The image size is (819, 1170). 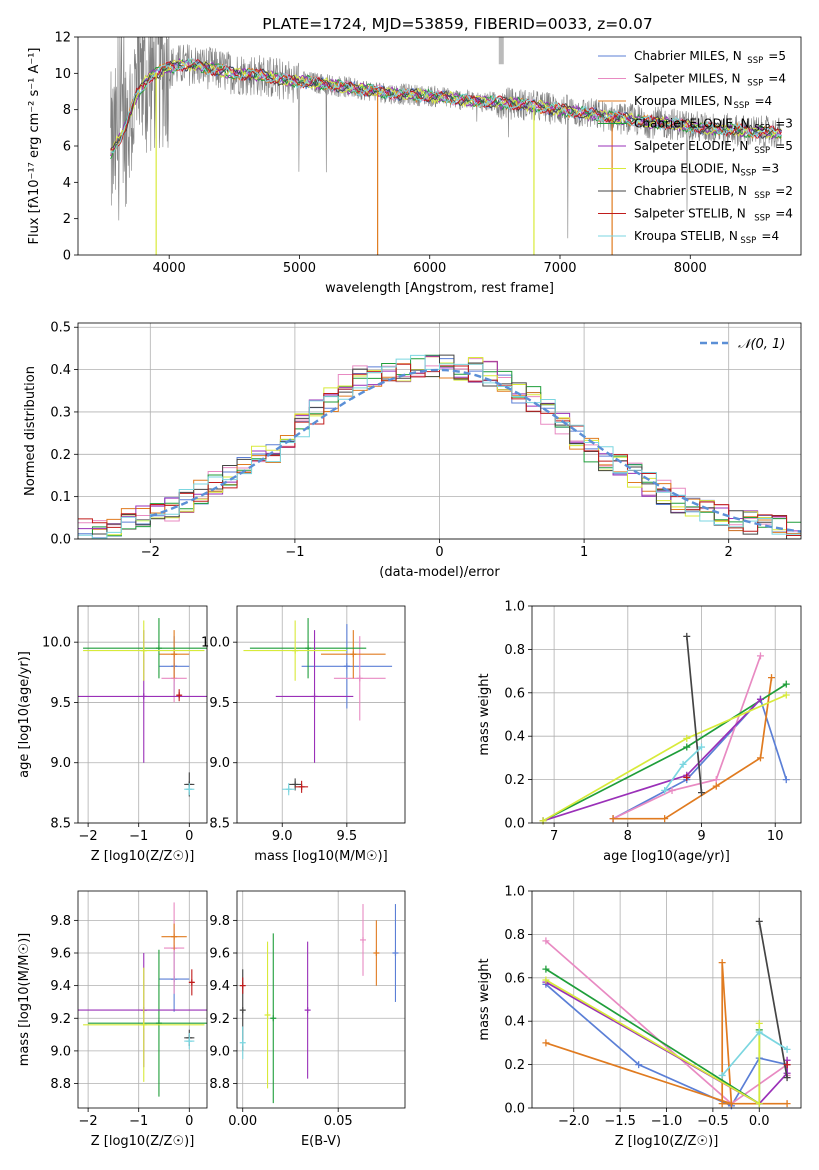 I want to click on y-tick-label: 6, so click(x=67, y=147).